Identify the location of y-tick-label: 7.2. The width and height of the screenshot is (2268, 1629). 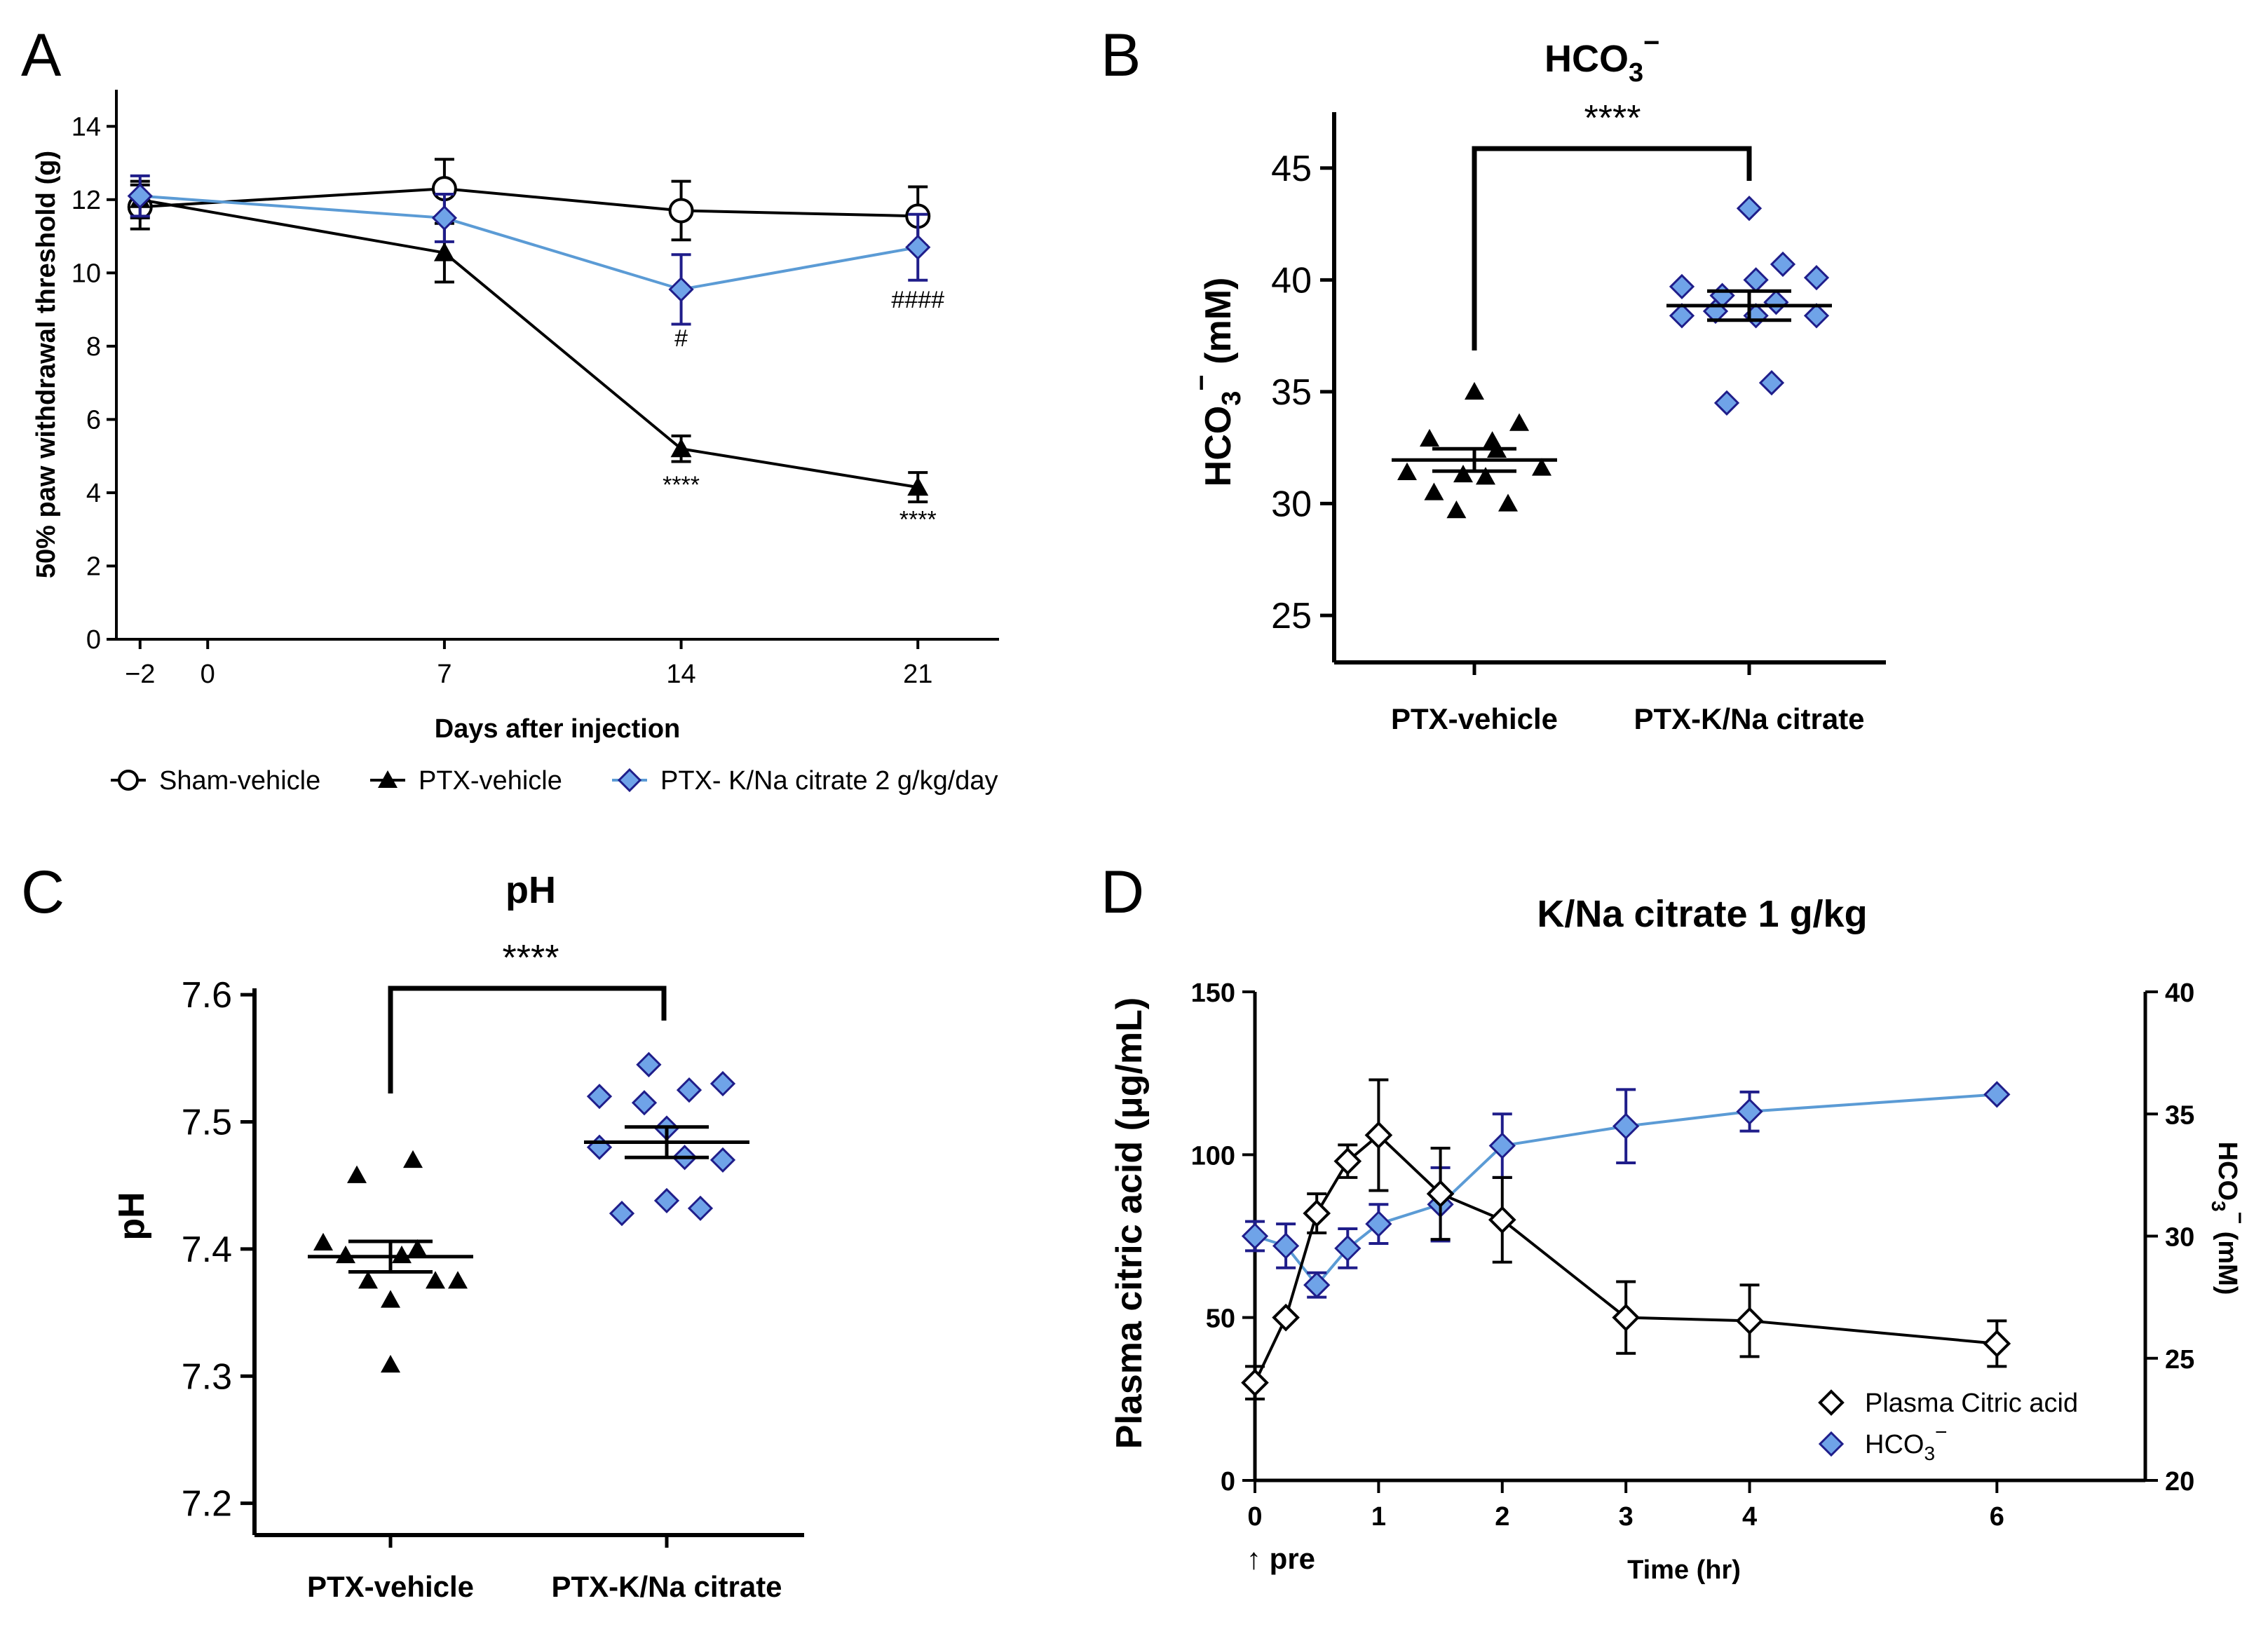
(207, 1504).